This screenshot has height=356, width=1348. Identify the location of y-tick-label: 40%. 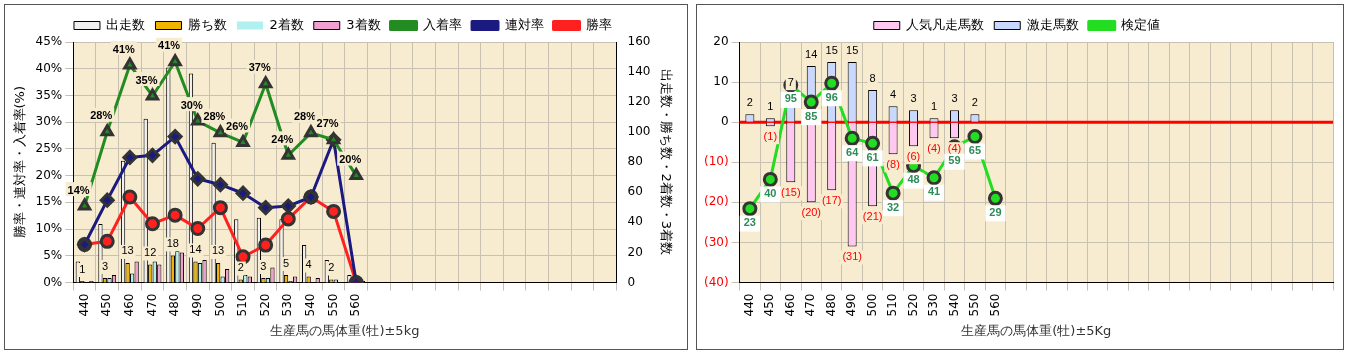
(49, 67).